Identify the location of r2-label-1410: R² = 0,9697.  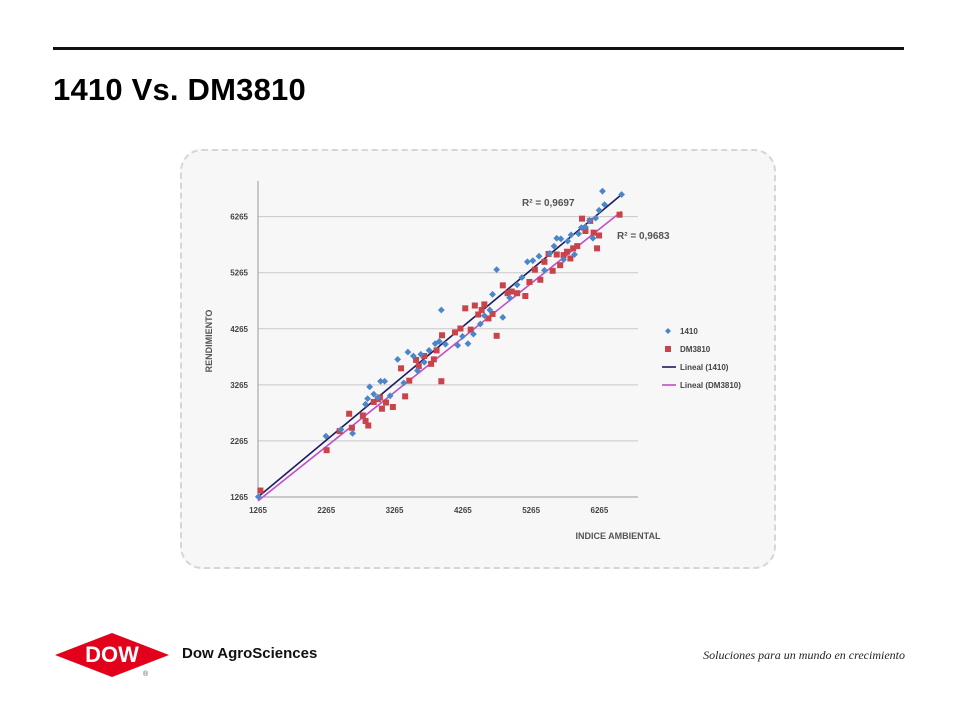
(548, 203).